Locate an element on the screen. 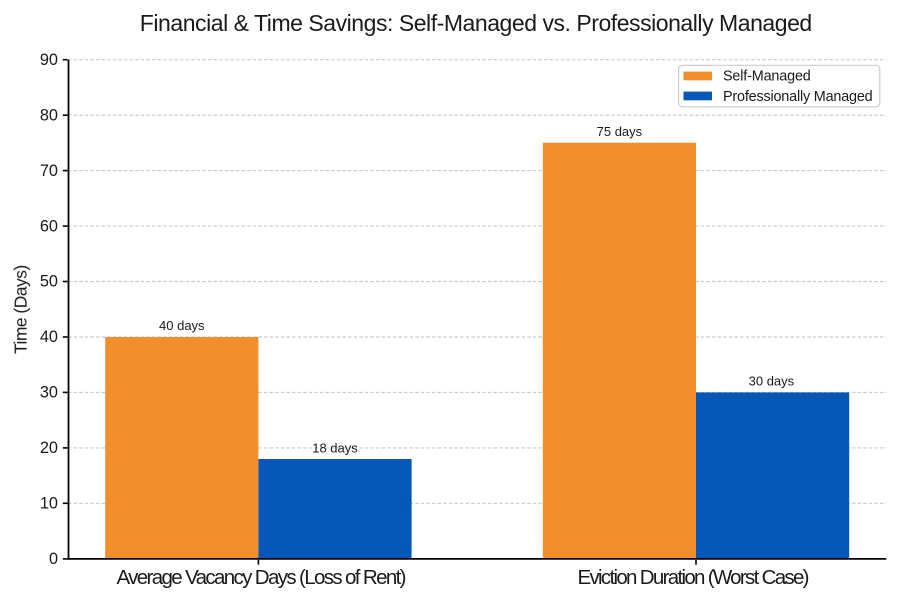  svg-text: 75 days is located at coordinates (620, 131).